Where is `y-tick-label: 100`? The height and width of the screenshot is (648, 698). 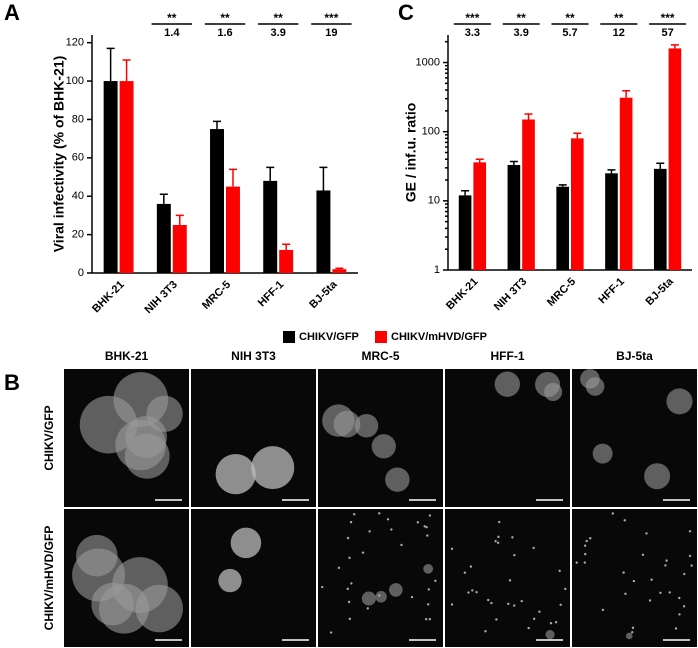 y-tick-label: 100 is located at coordinates (75, 81).